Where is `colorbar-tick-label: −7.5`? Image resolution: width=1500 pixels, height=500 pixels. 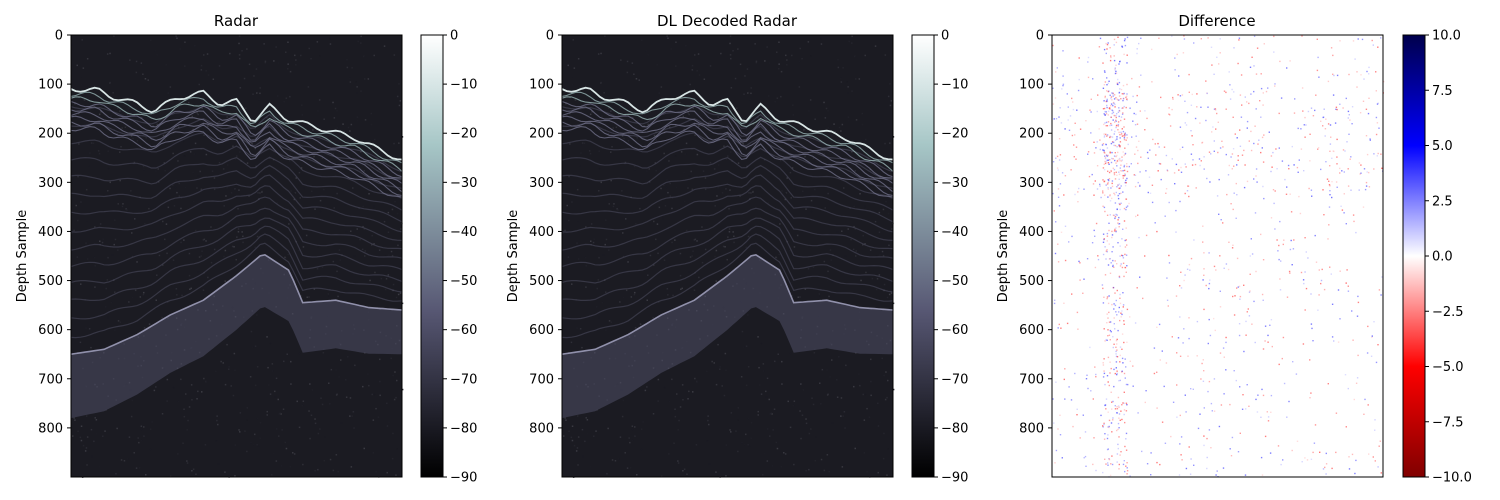 colorbar-tick-label: −7.5 is located at coordinates (1448, 422).